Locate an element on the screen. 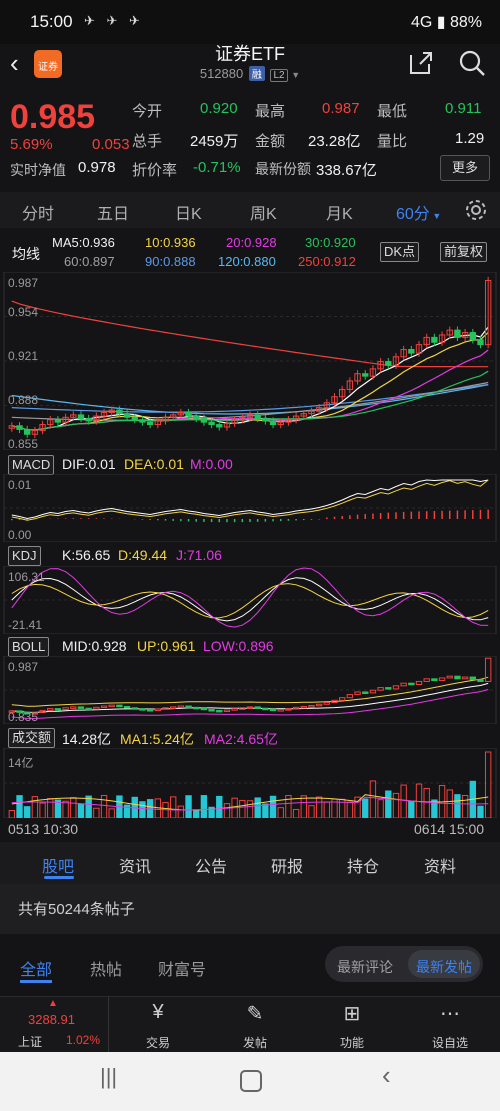 This screenshot has height=1111, width=500. chevron-down-icon: ▼ is located at coordinates (296, 75).